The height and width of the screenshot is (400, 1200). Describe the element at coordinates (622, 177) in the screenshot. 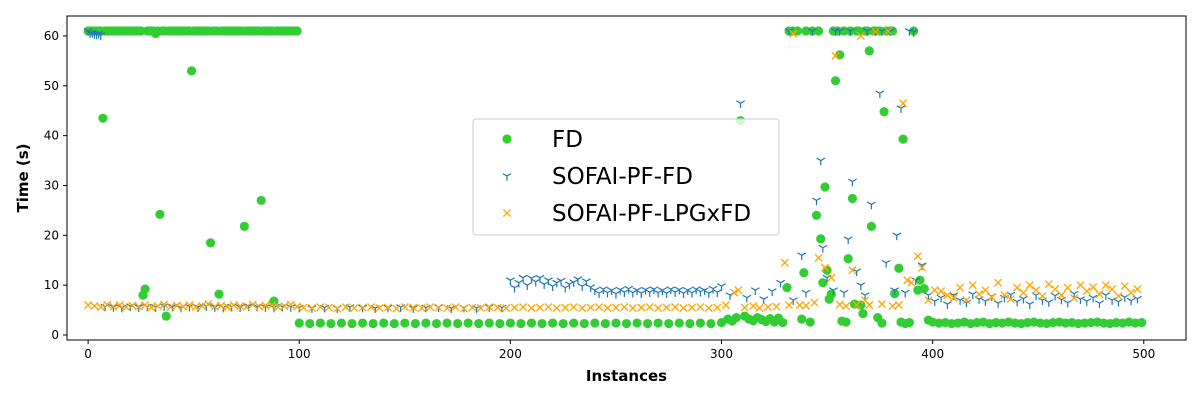

I see `legend-label: SOFAI-PF-FD` at that location.